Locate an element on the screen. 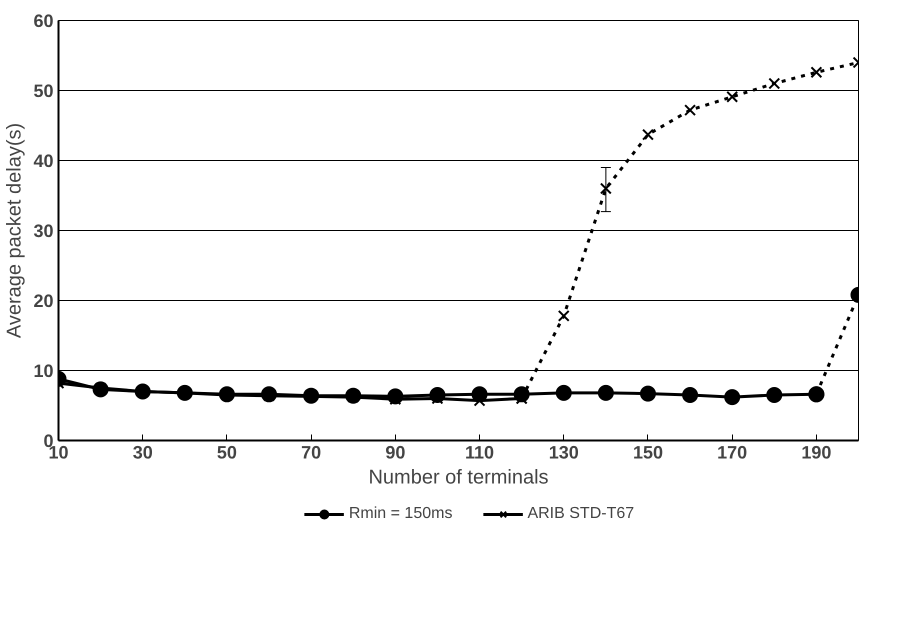  x-tick-label: 30 is located at coordinates (142, 452).